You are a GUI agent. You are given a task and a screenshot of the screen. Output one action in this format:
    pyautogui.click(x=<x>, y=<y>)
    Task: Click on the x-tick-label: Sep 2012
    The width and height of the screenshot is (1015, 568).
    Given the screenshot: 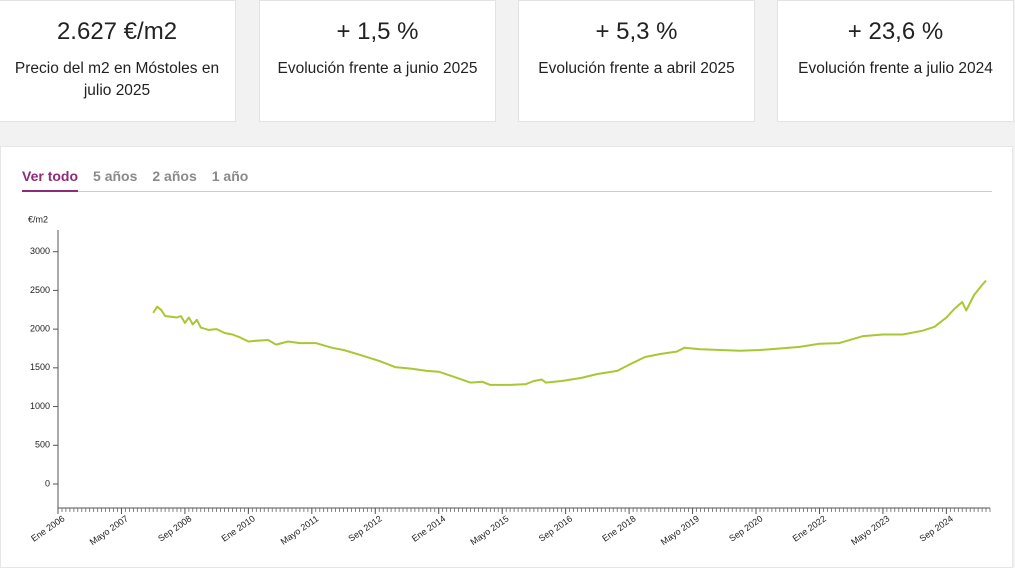 What is the action you would take?
    pyautogui.click(x=364, y=528)
    